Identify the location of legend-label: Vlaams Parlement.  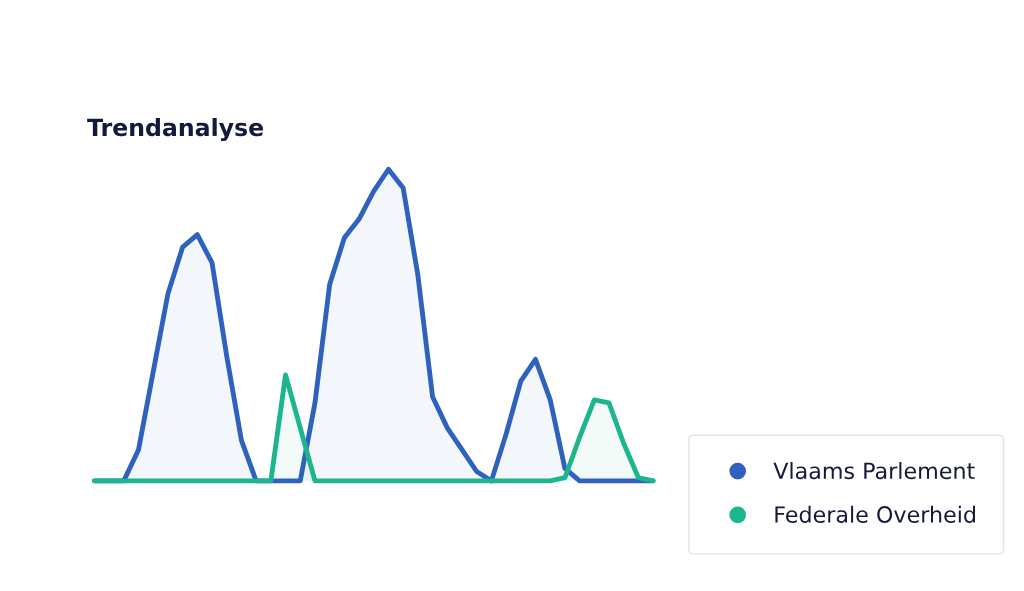
(874, 470).